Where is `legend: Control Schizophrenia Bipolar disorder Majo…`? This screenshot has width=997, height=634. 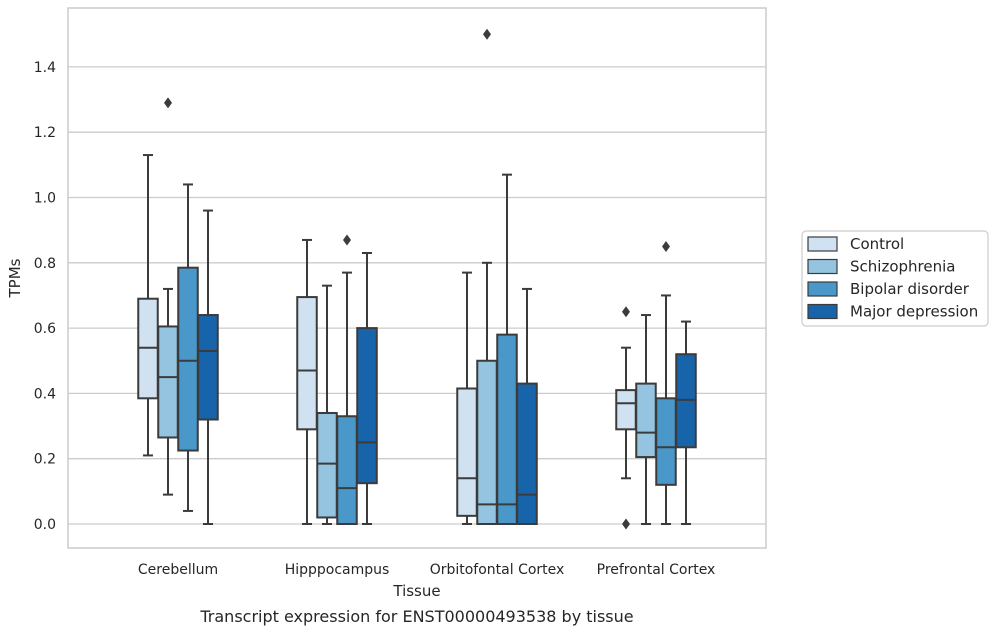
legend: Control Schizophrenia Bipolar disorder Majo… is located at coordinates (895, 278).